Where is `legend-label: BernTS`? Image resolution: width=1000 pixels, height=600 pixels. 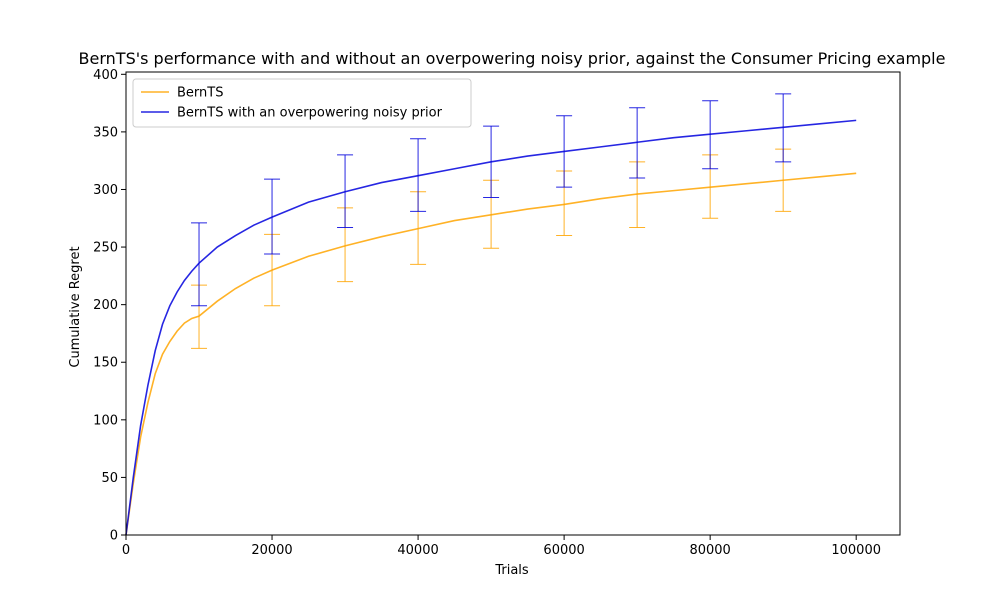
legend-label: BernTS is located at coordinates (200, 93).